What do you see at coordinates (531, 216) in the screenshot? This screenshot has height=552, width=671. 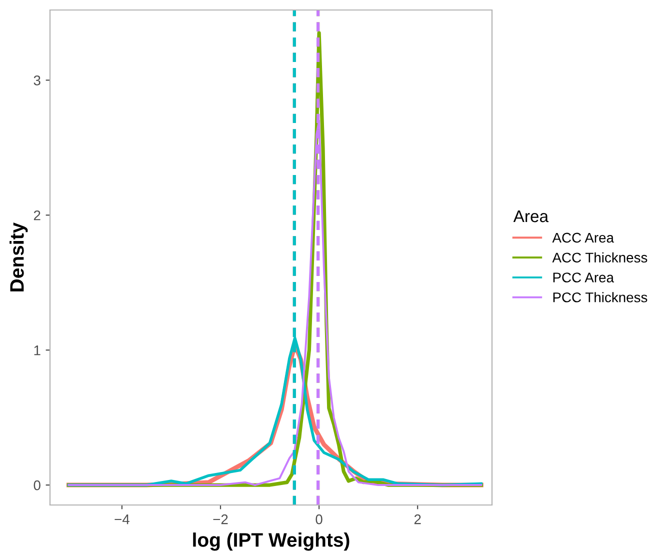 I see `legend-title: Area` at bounding box center [531, 216].